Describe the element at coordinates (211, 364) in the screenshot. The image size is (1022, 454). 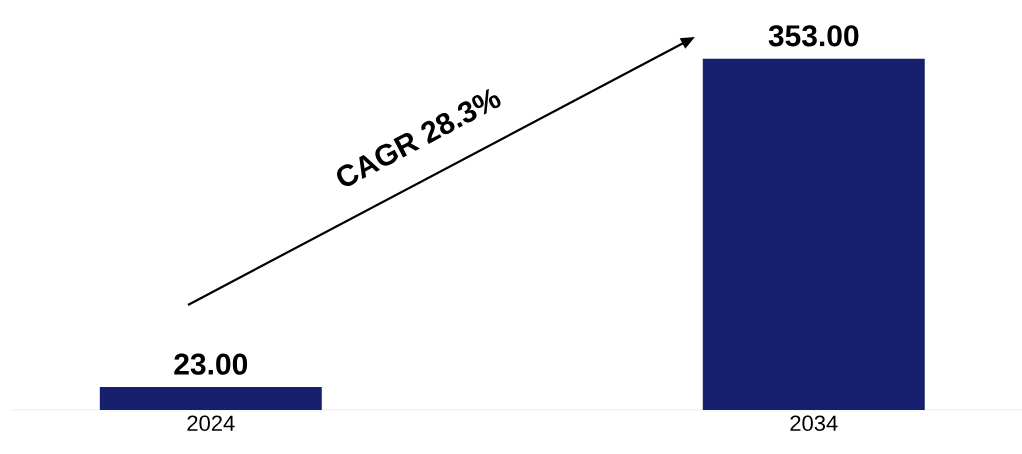
I see `data-label: 23.00` at that location.